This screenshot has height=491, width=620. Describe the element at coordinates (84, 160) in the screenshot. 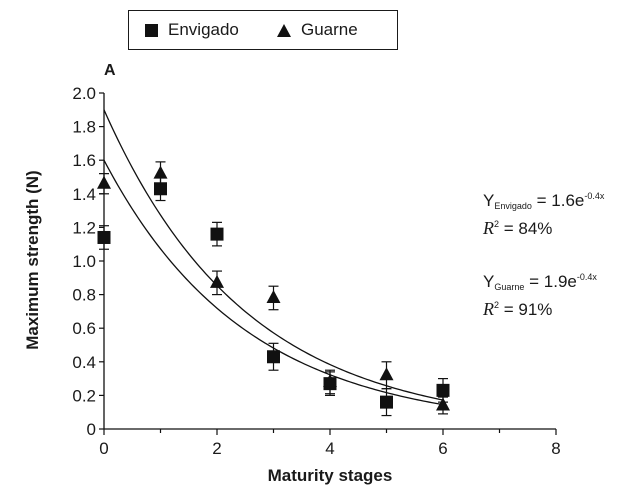

I see `y-tick-label: 1.6` at that location.